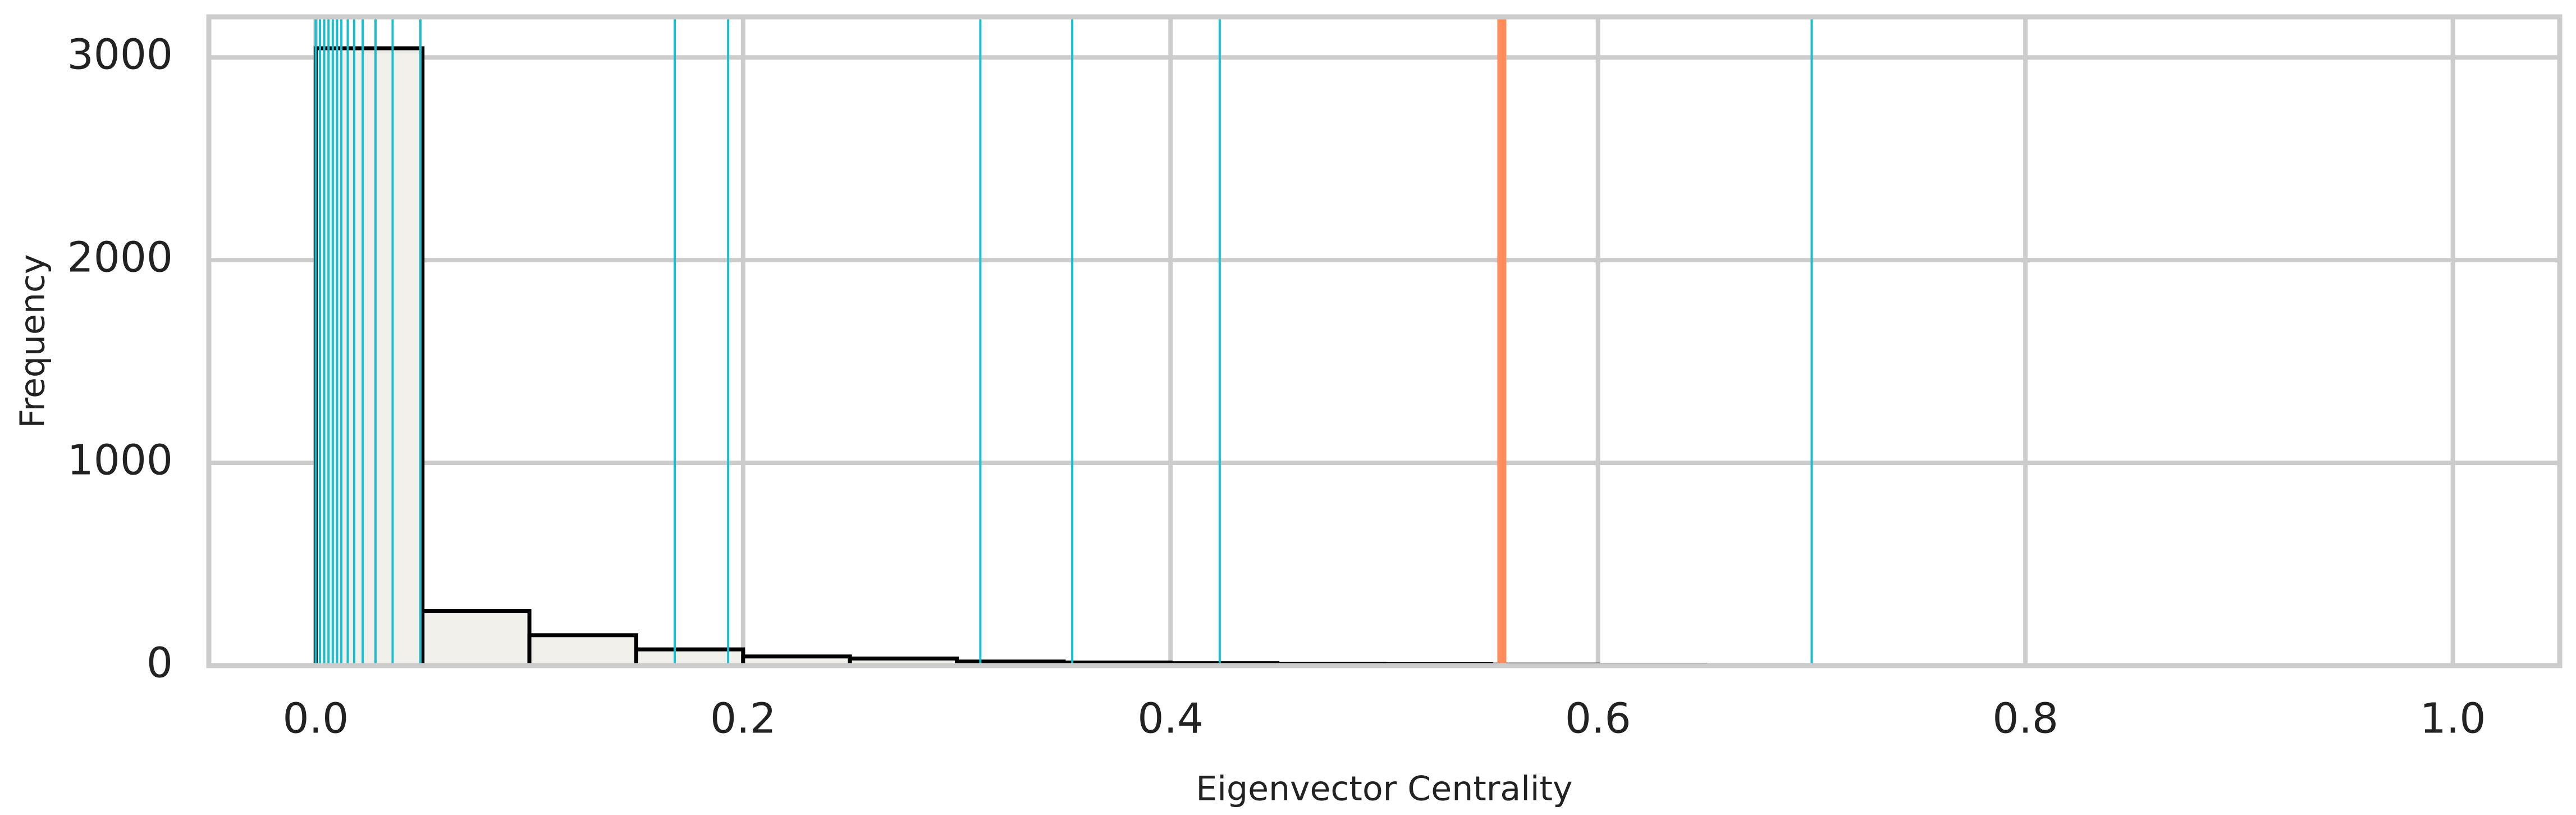  Describe the element at coordinates (120, 460) in the screenshot. I see `y-tick-label: 1000` at that location.